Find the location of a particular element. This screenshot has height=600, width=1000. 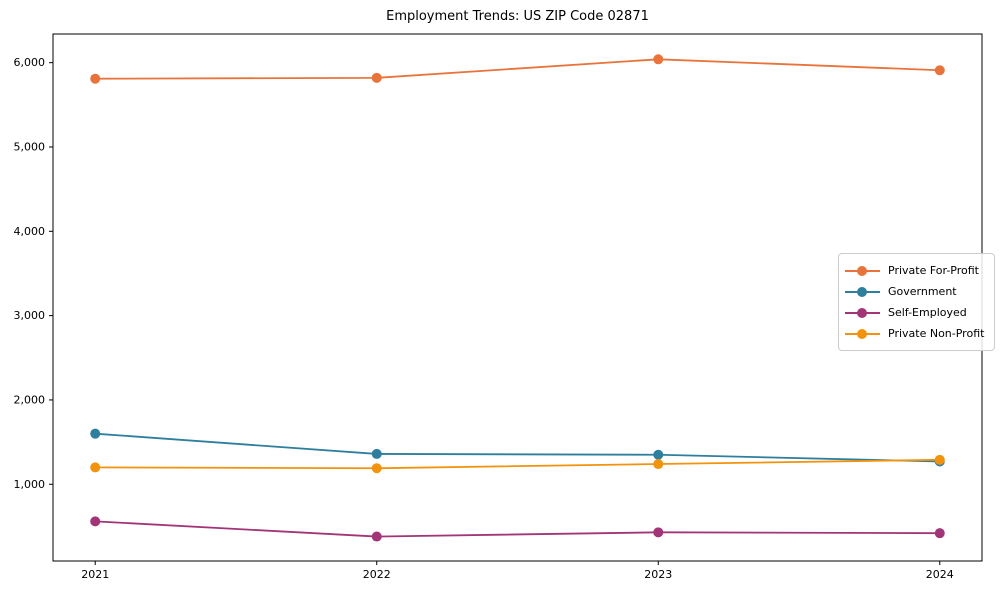

legend-item-self-employed: Self-Employed is located at coordinates (914, 312).